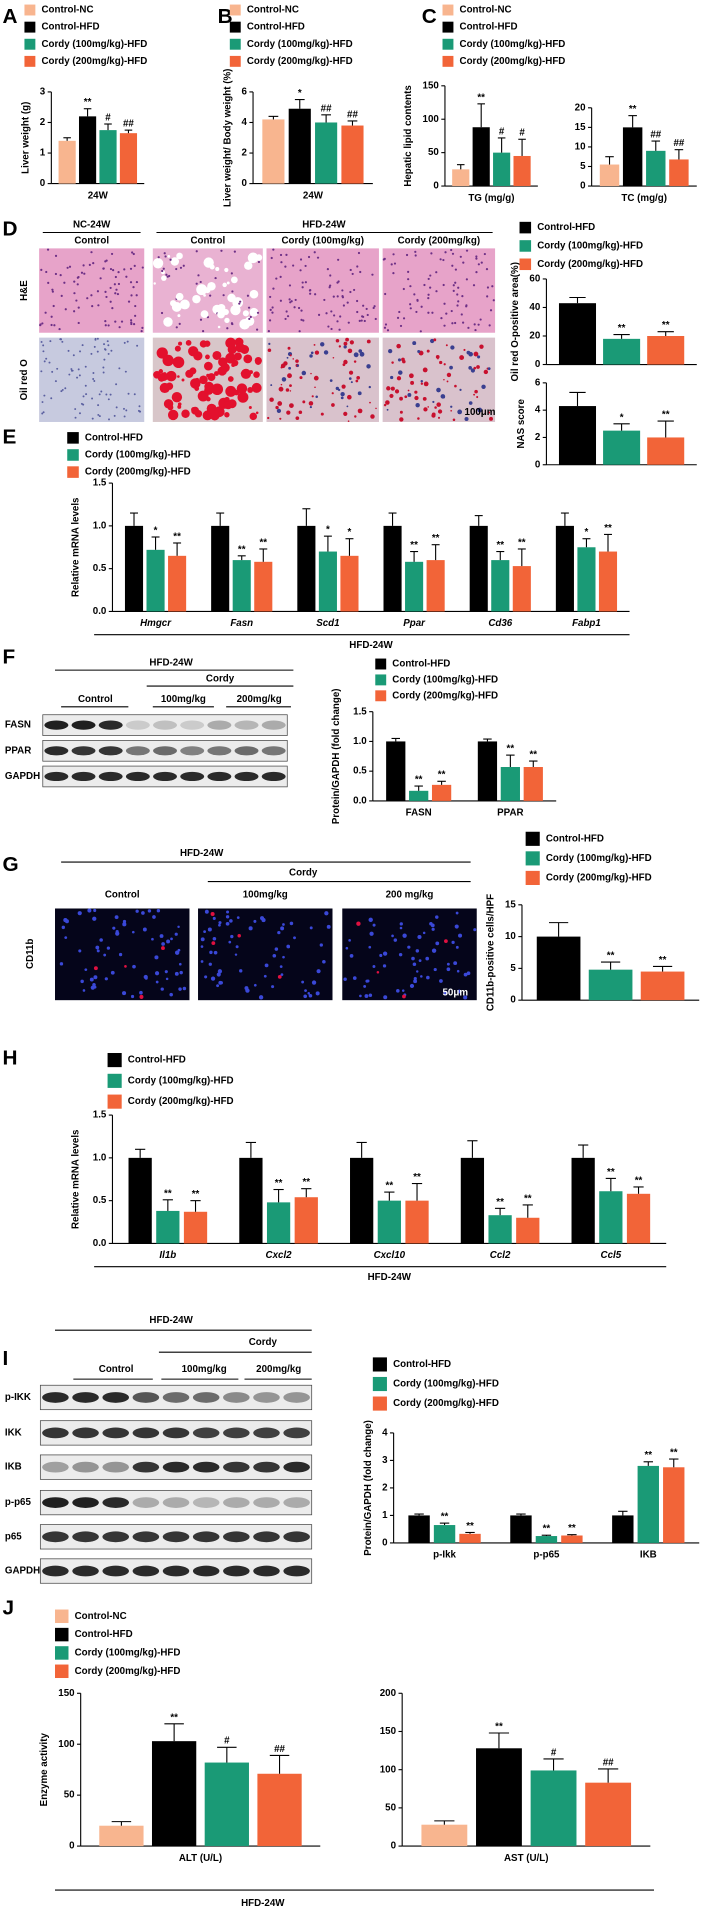 This screenshot has height=1916, width=709. Describe the element at coordinates (204, 1369) in the screenshot. I see `column-label: 100mg/kg` at that location.